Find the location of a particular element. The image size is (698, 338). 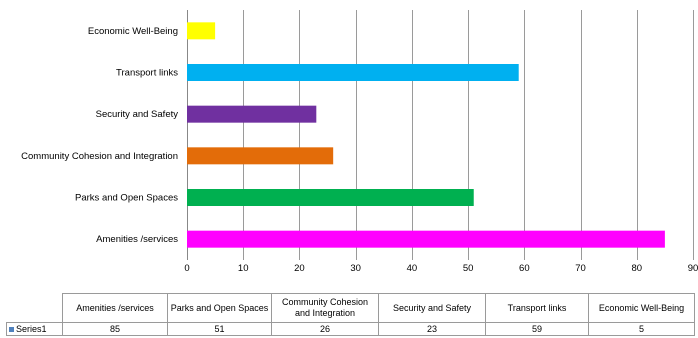

data-table-category-header: Parks and Open Spaces is located at coordinates (219, 308).